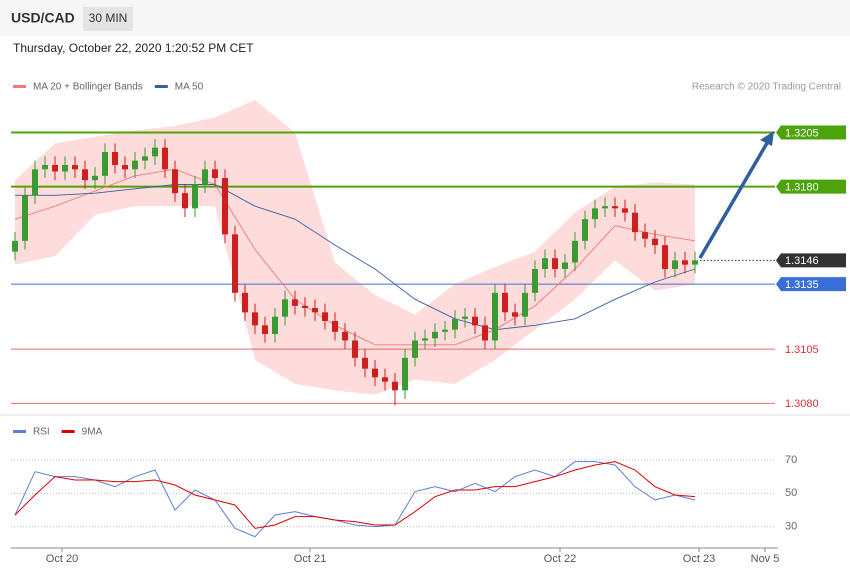 The height and width of the screenshot is (576, 850). I want to click on level-label: 1.3180, so click(802, 188).